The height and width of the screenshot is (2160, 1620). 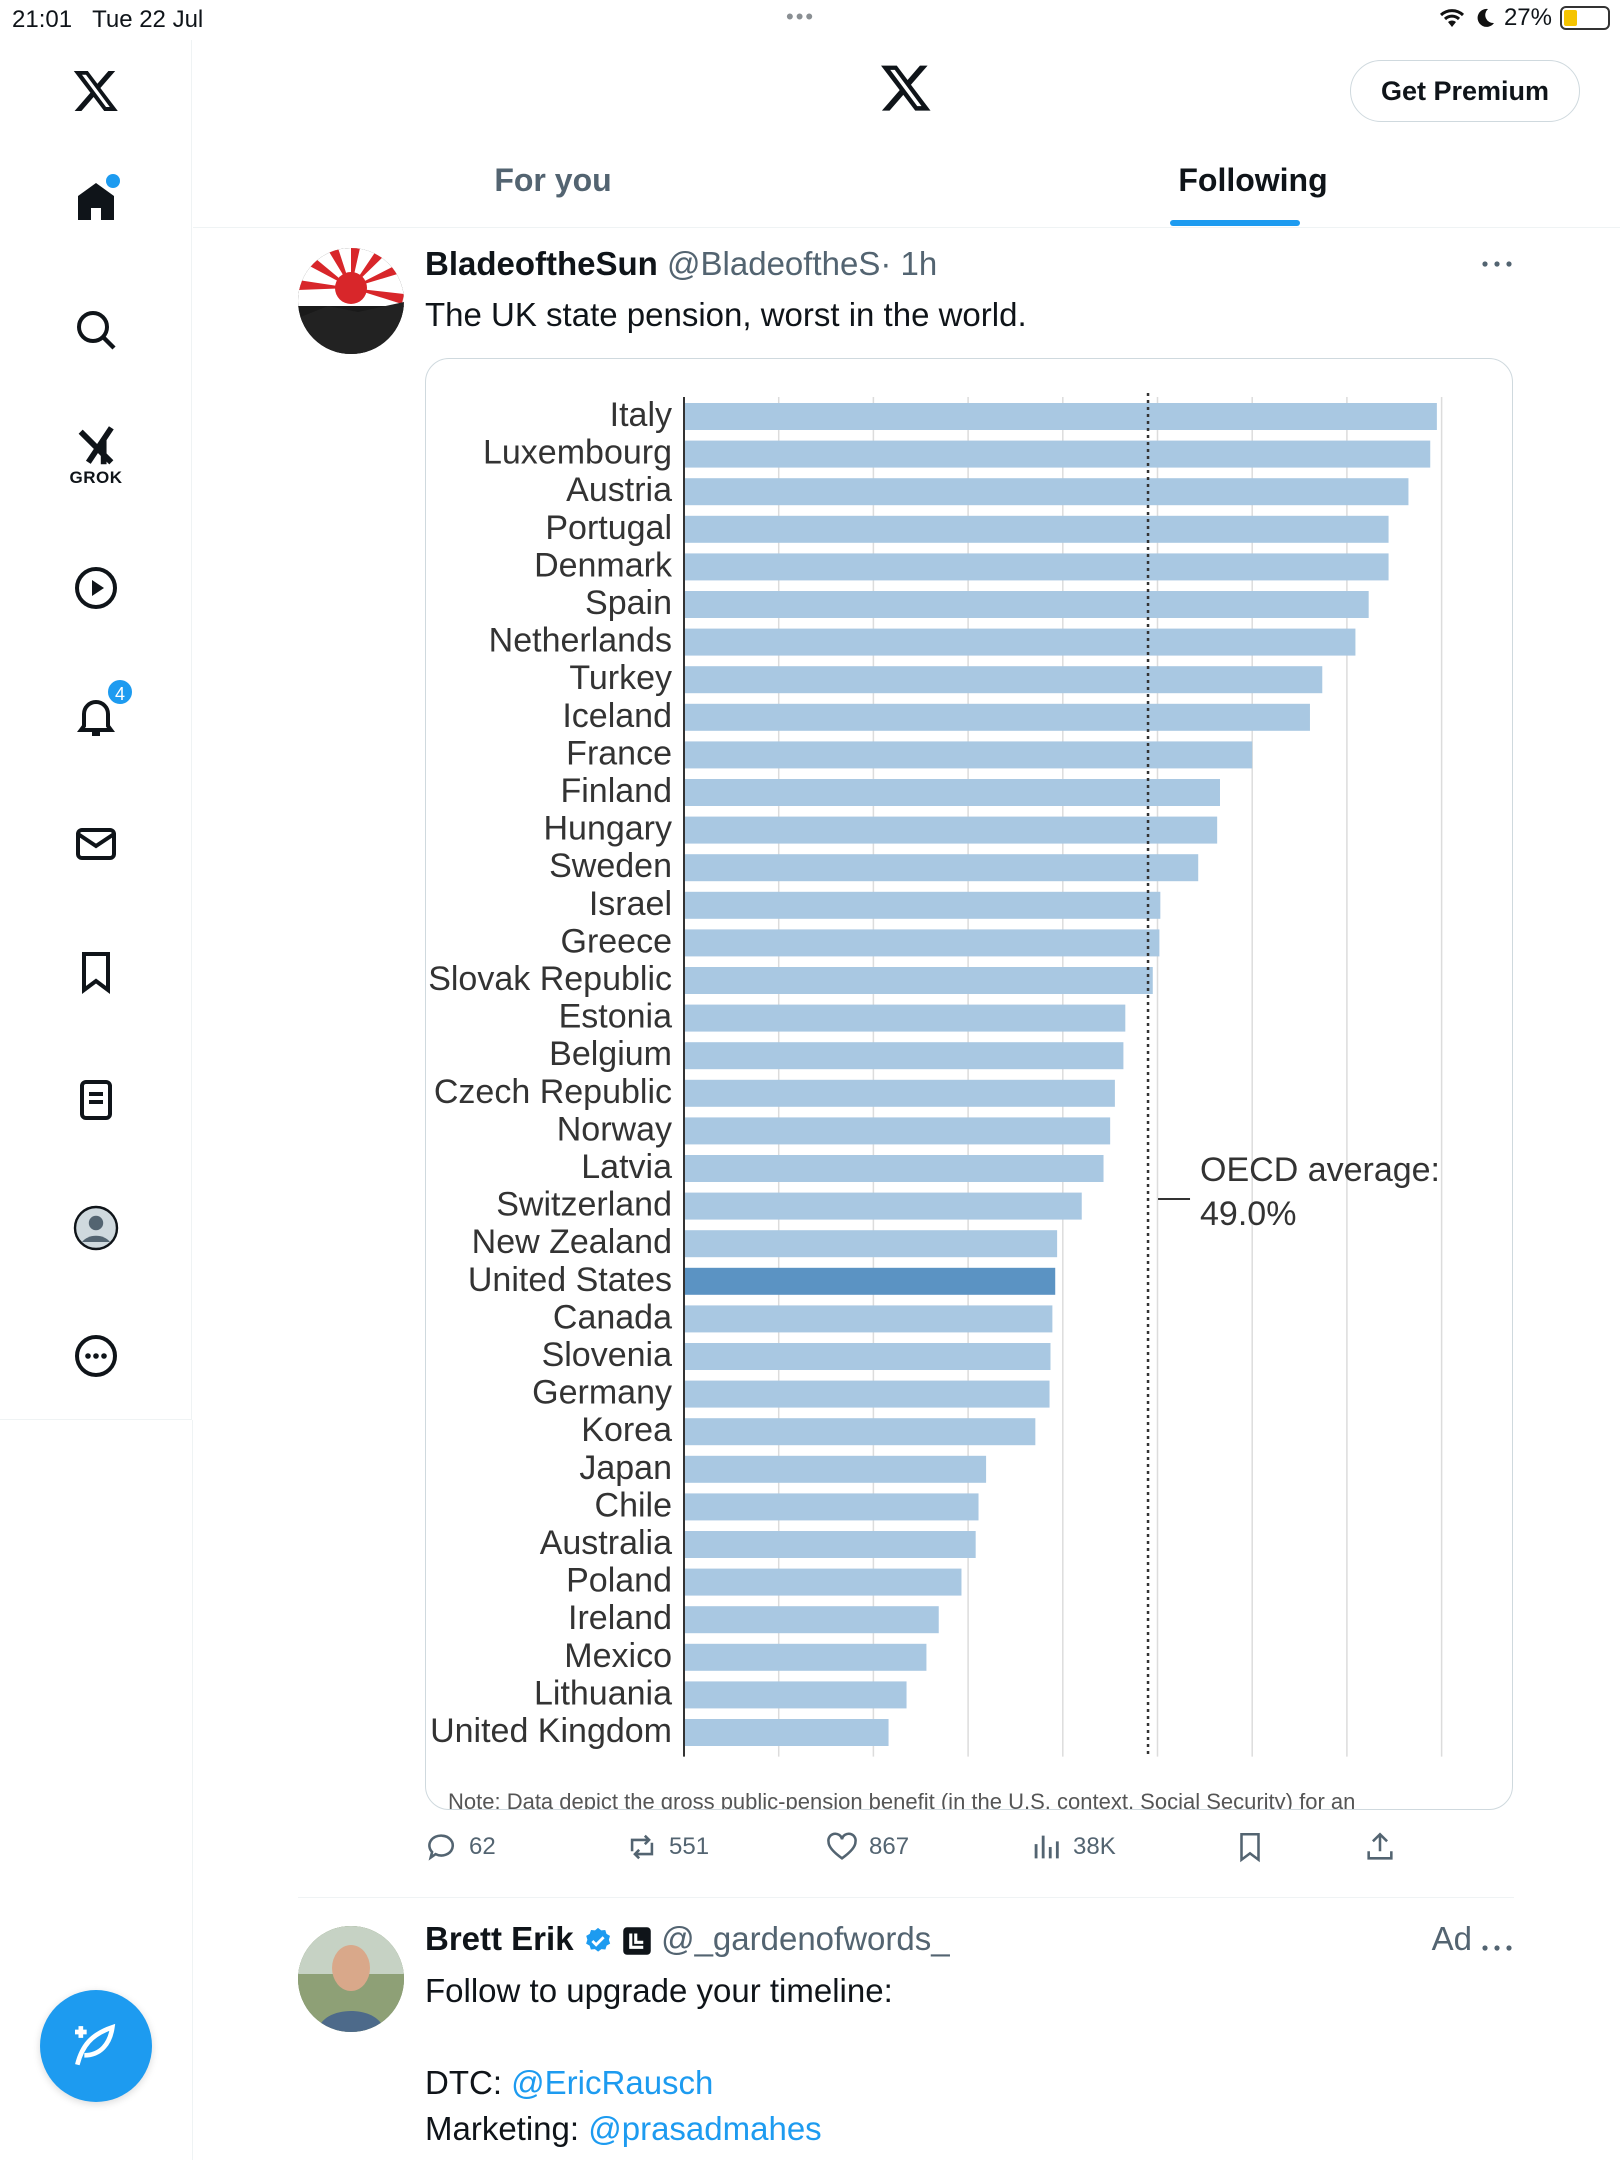 I want to click on sidebar-x-logo, so click(x=96, y=90).